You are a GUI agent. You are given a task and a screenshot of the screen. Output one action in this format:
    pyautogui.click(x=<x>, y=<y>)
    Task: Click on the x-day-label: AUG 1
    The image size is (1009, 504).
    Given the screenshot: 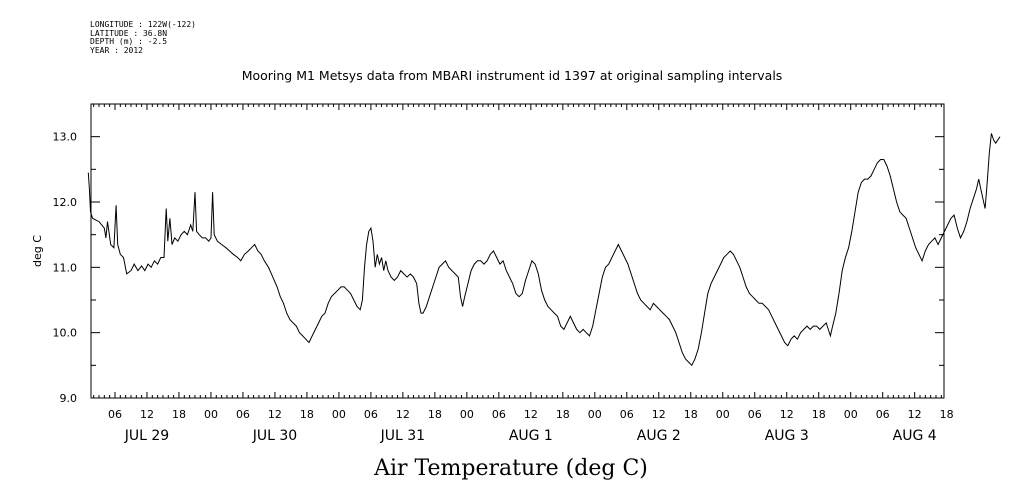 What is the action you would take?
    pyautogui.click(x=531, y=436)
    